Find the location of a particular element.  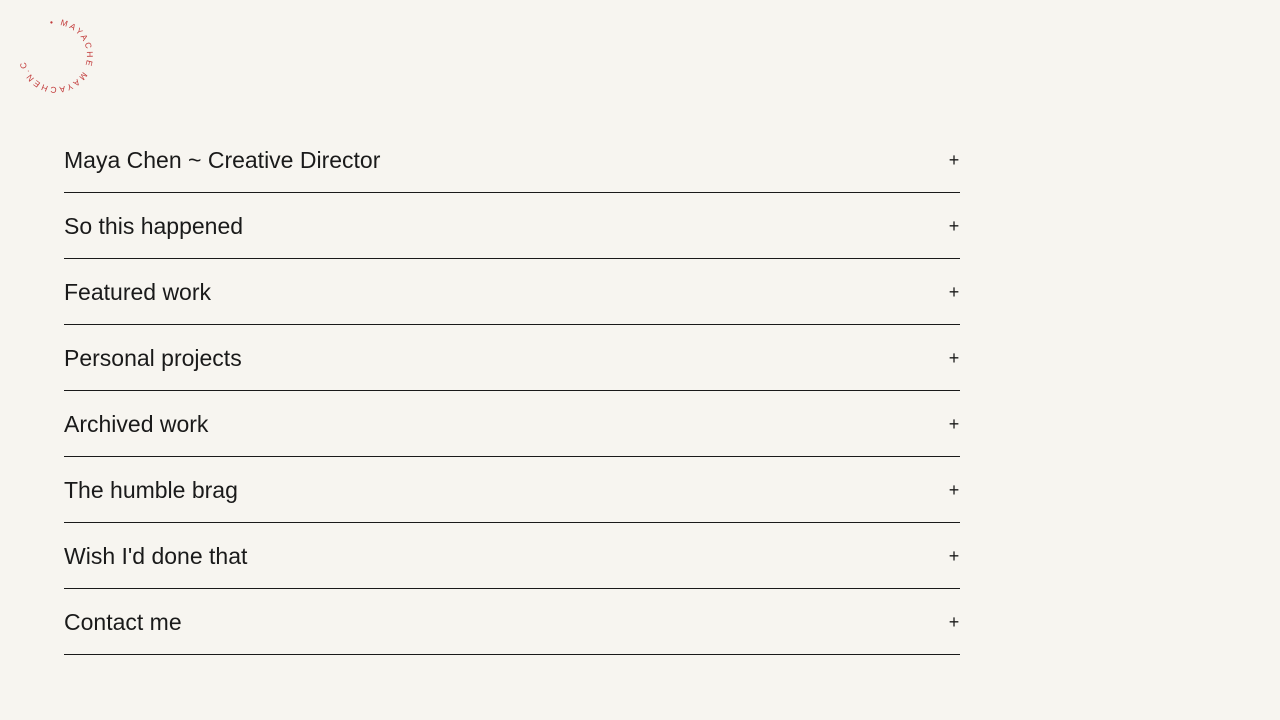

accordion-item-label: Maya Chen ~ Creative Director is located at coordinates (222, 160).